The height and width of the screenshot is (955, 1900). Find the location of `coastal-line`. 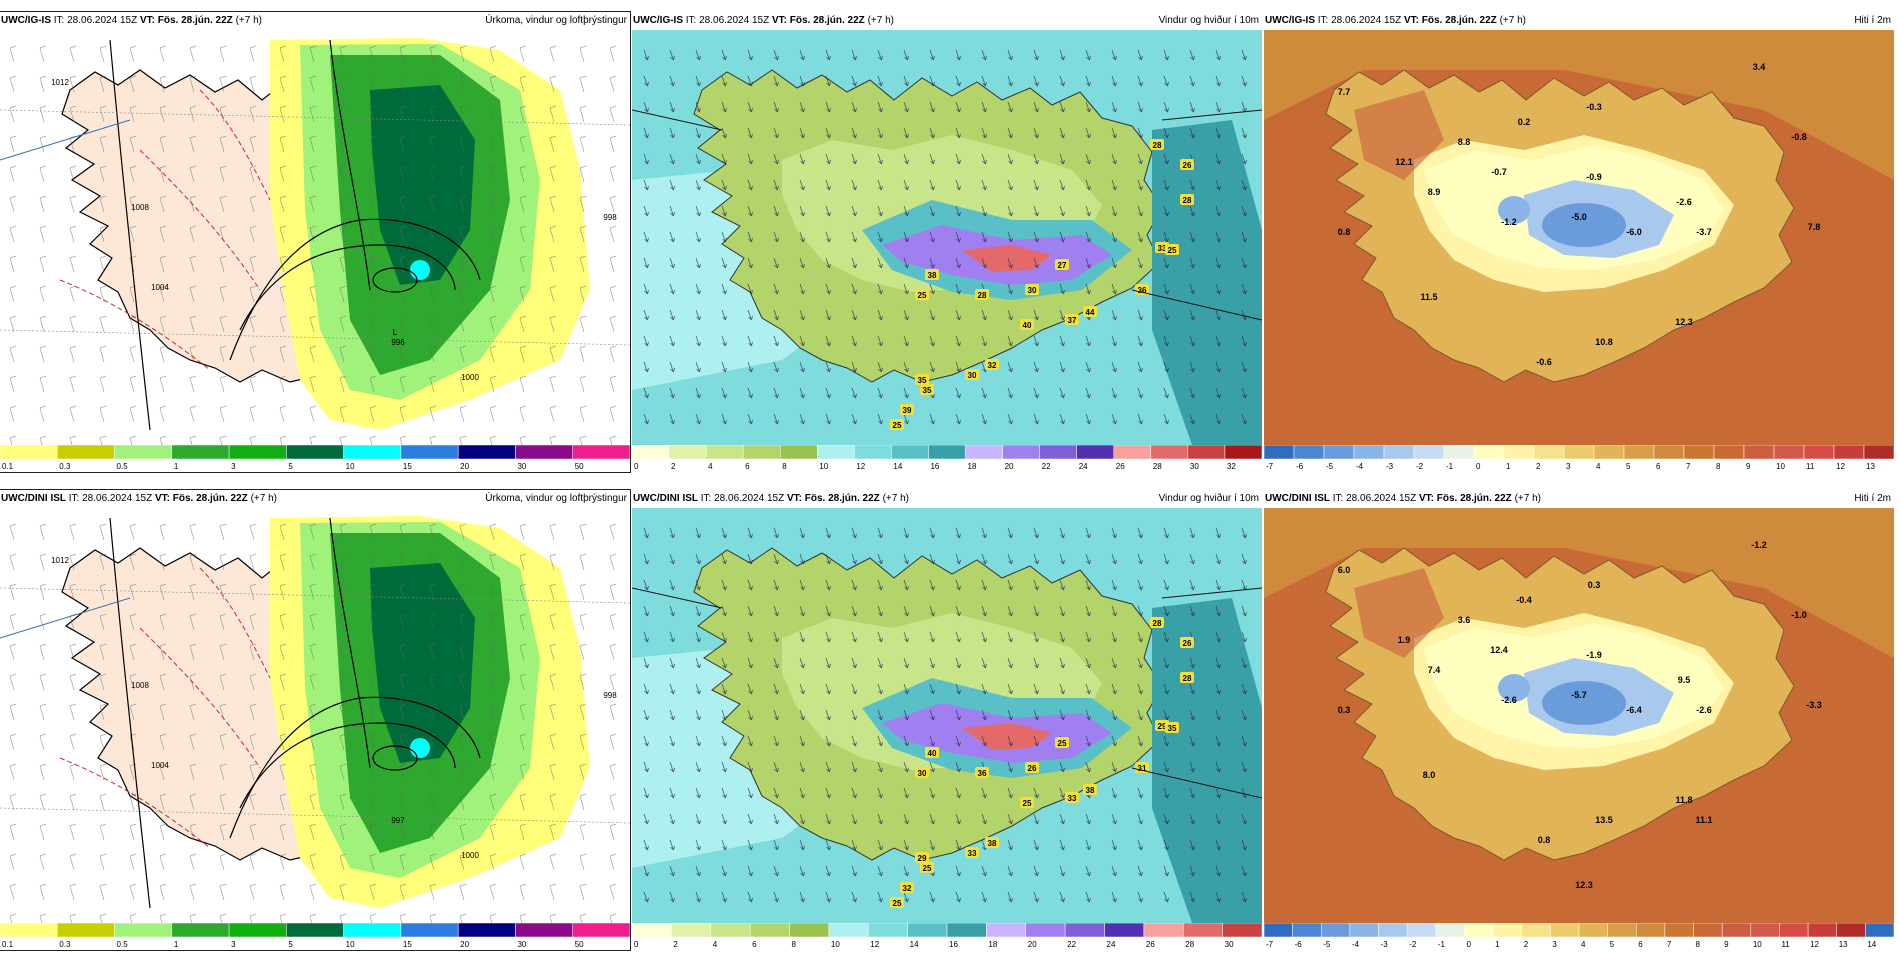

coastal-line is located at coordinates (65, 140).